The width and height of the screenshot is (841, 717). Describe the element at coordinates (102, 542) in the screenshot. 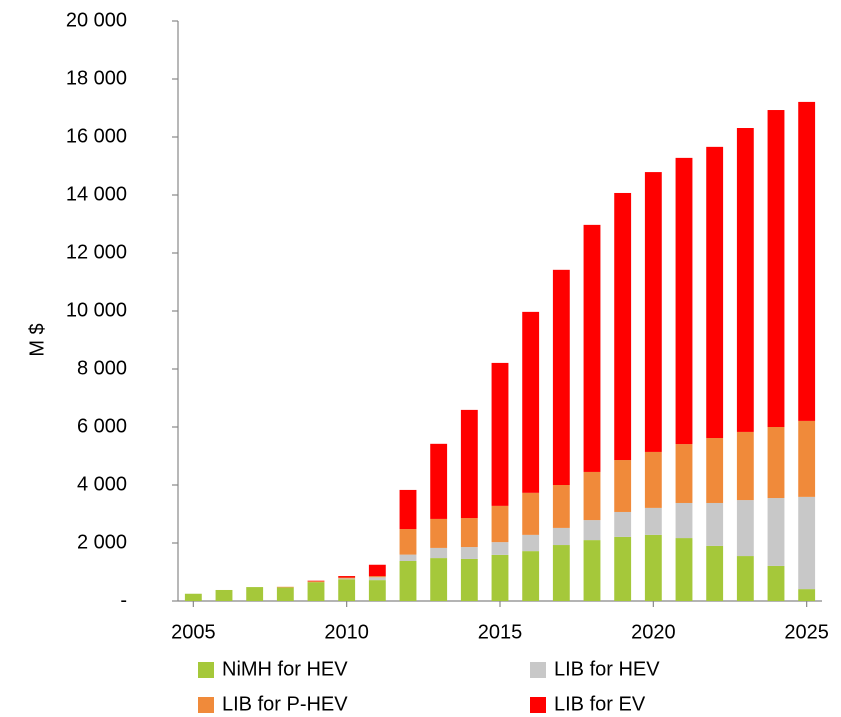

I see `y-tick-label: 2 000` at that location.